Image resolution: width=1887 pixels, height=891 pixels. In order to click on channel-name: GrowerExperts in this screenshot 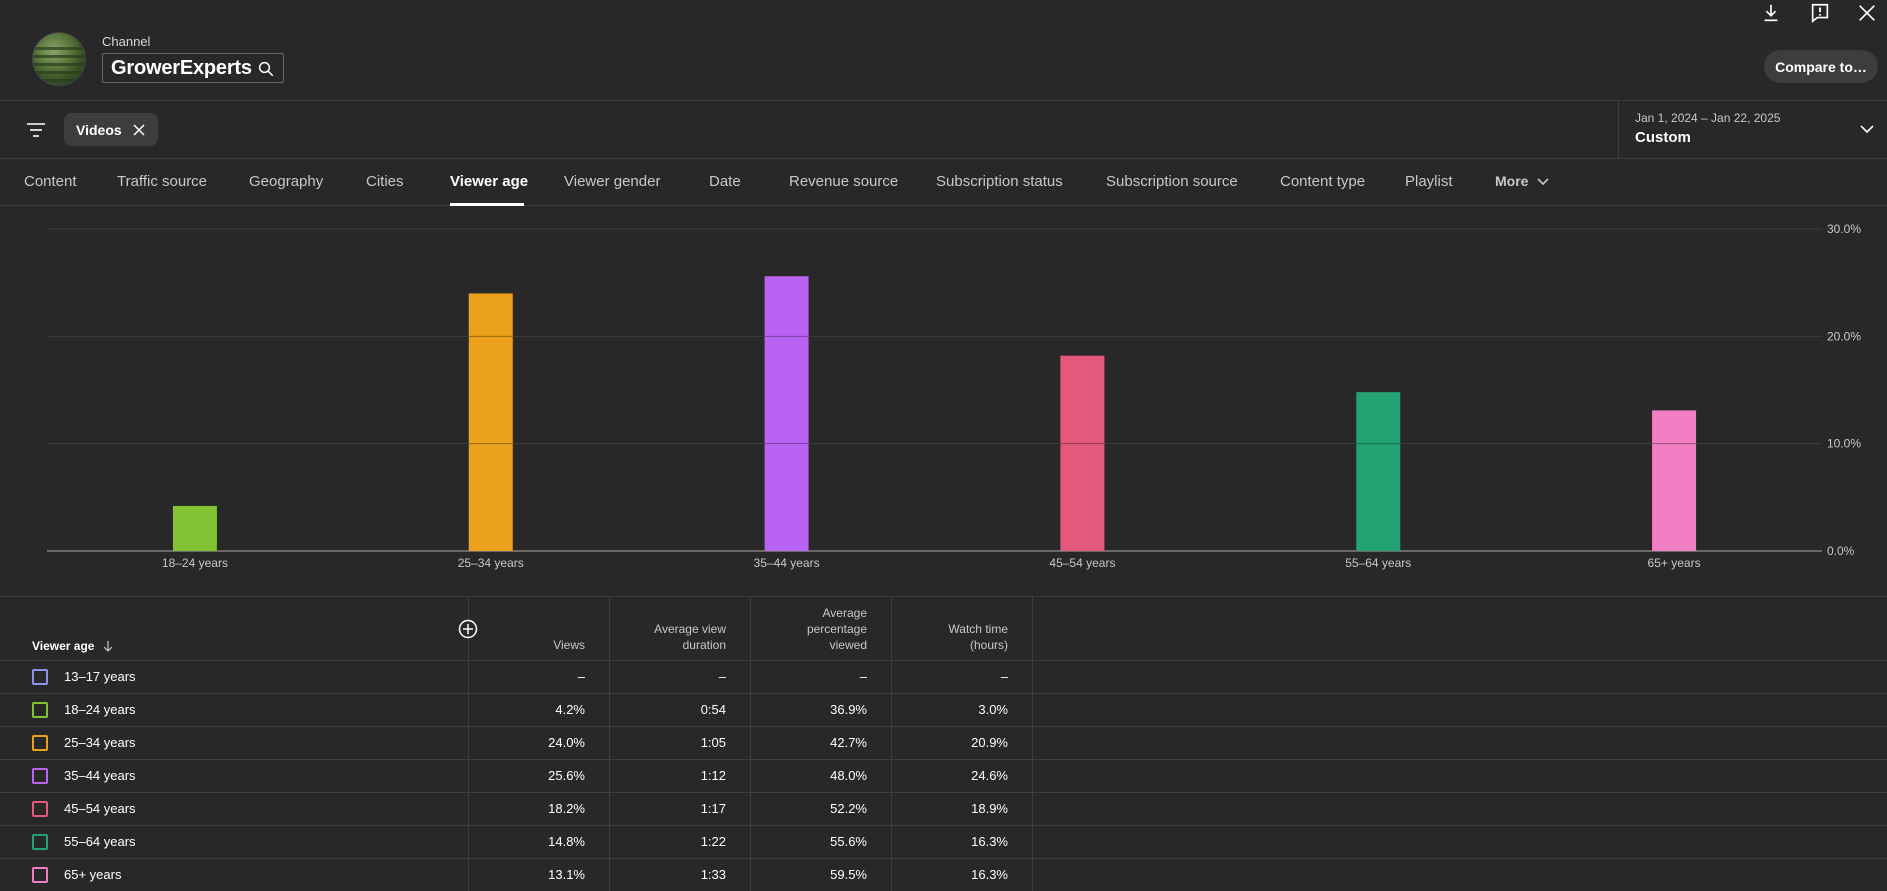, I will do `click(181, 67)`.